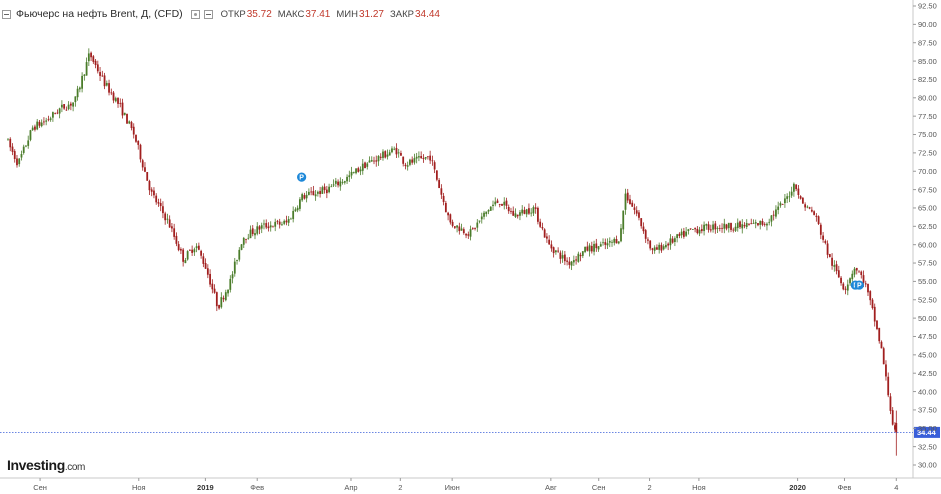  What do you see at coordinates (927, 171) in the screenshot?
I see `y-tick-label: 70.00` at bounding box center [927, 171].